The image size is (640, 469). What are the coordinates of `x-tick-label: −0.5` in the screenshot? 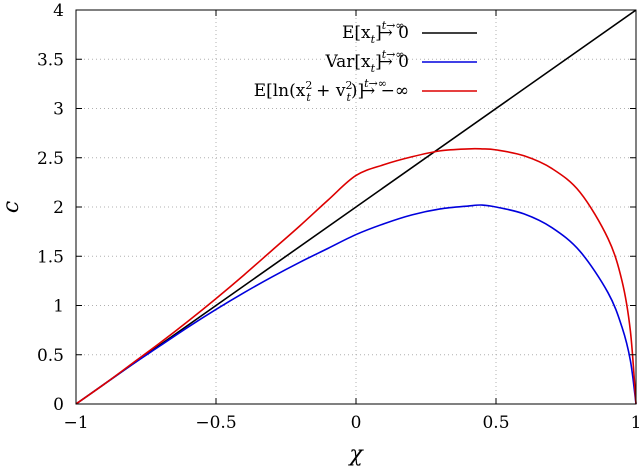 It's located at (215, 423).